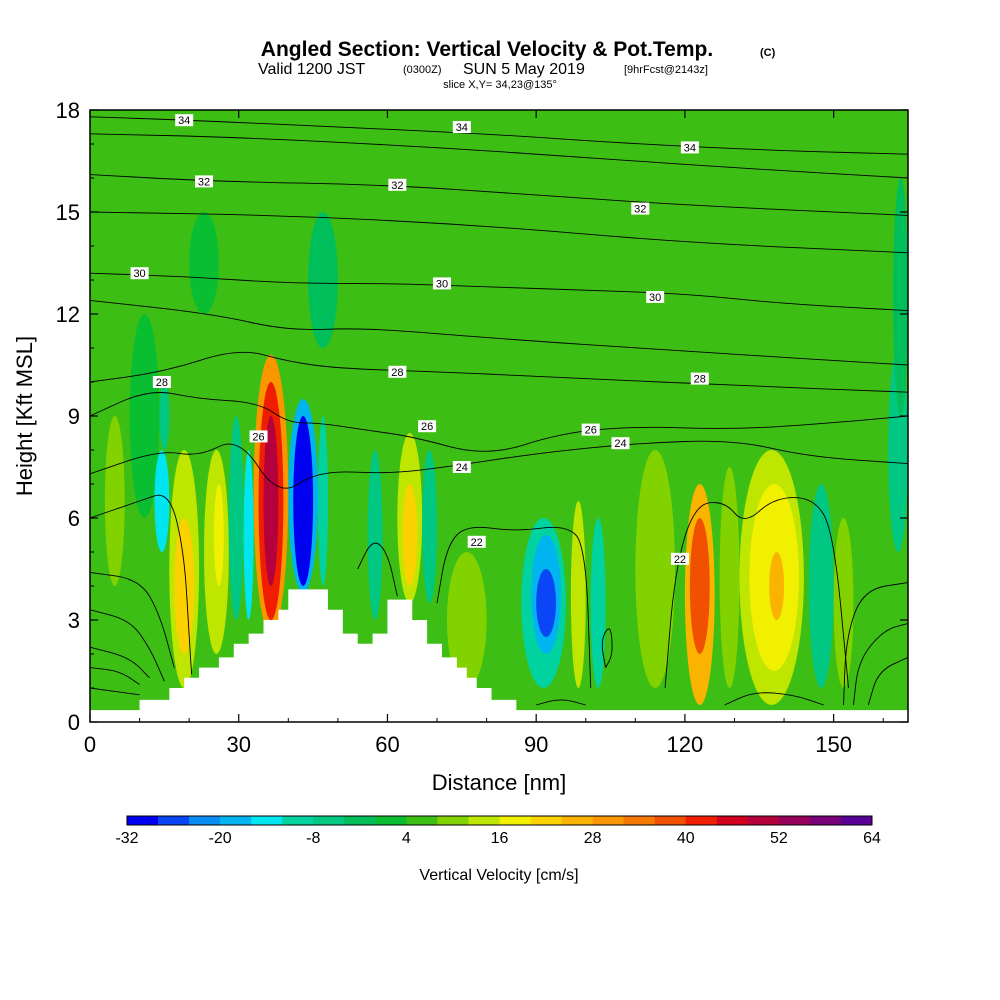 This screenshot has width=1000, height=1000. What do you see at coordinates (90, 744) in the screenshot?
I see `x-tick-label: 0` at bounding box center [90, 744].